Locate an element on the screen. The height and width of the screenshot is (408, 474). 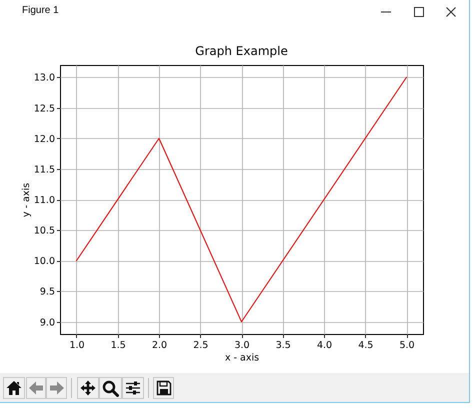
y-tick-label: 9.0 is located at coordinates (47, 322).